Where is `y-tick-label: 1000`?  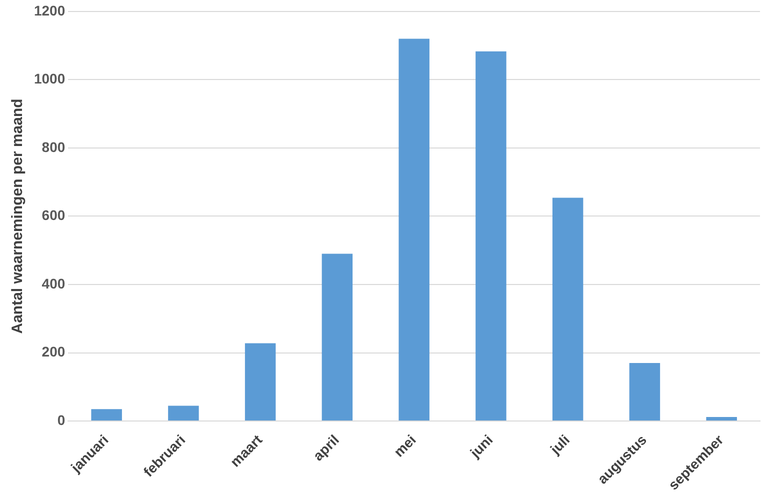
y-tick-label: 1000 is located at coordinates (50, 78).